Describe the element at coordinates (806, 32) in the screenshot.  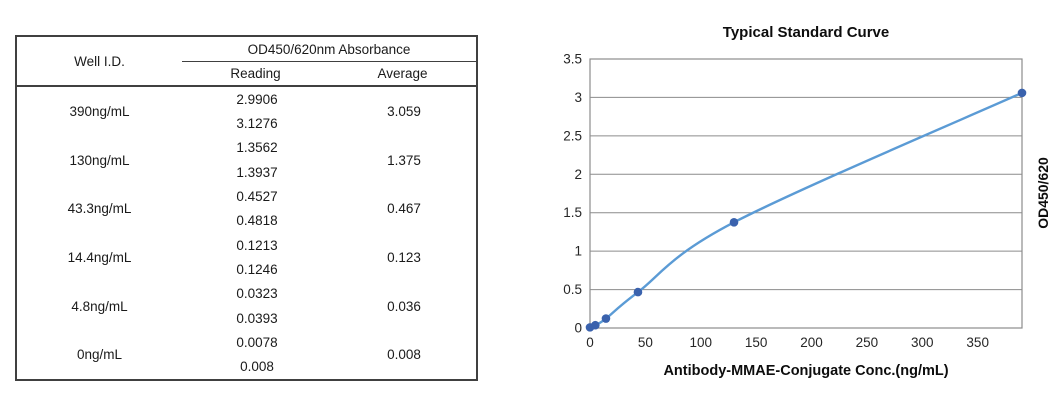
I see `chart-title: Typical Standard Curve` at that location.